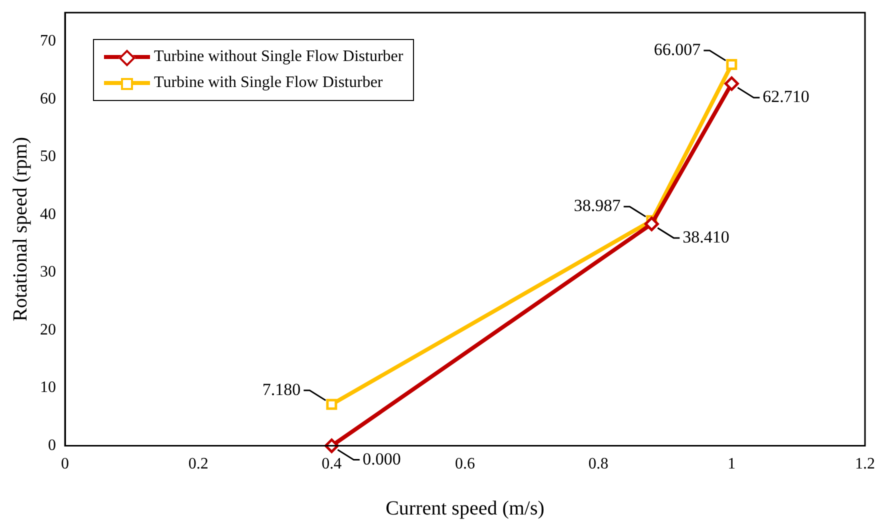 This screenshot has height=530, width=880. I want to click on x-tick-label: 1.2, so click(865, 464).